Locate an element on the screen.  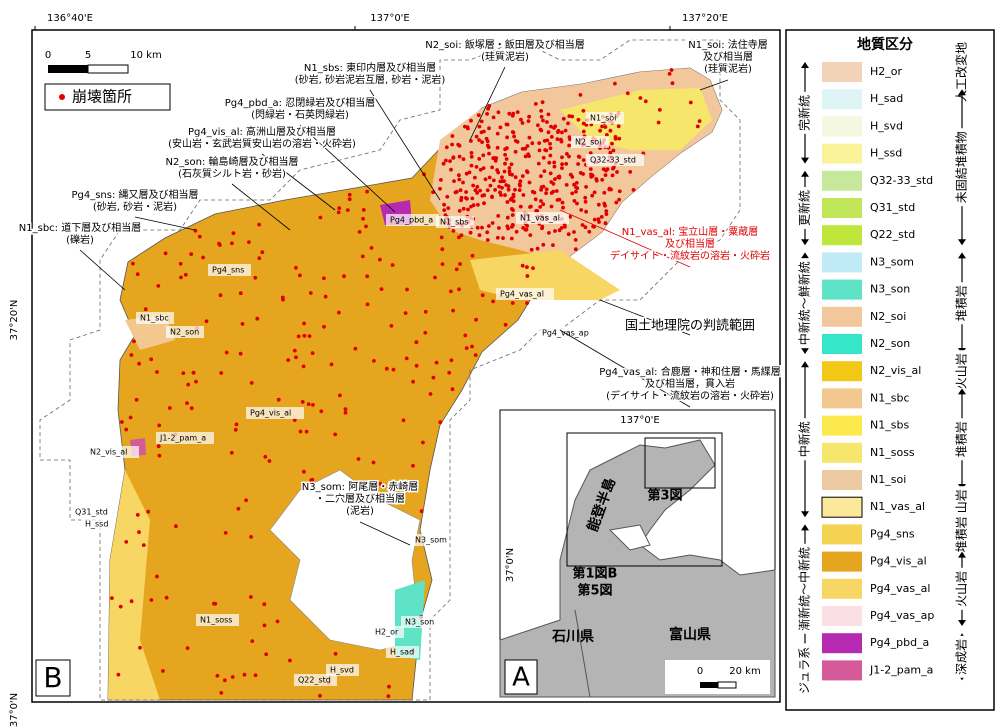
scale-bar-black is located at coordinates (68, 69).